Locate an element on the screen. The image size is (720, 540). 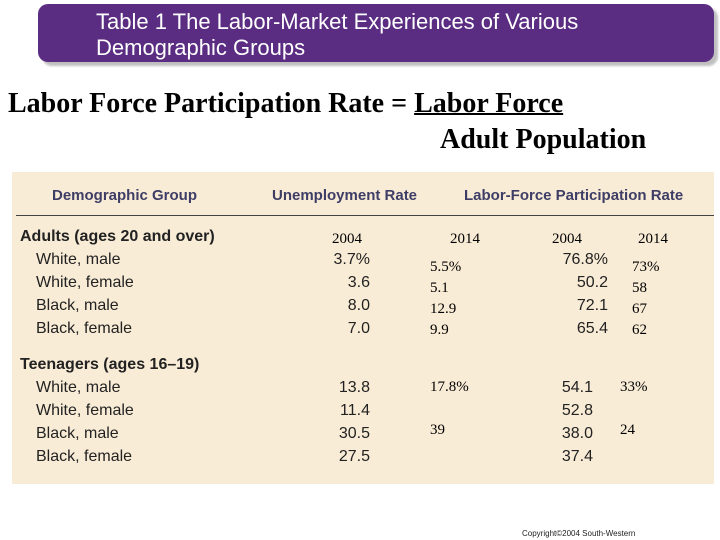
year-label-participation-2004: 2004 is located at coordinates (567, 239).